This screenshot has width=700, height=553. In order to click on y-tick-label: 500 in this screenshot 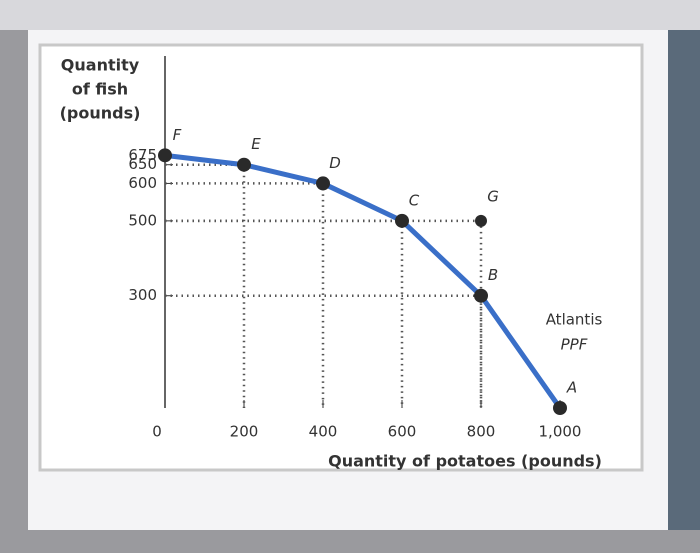, I will do `click(142, 220)`.